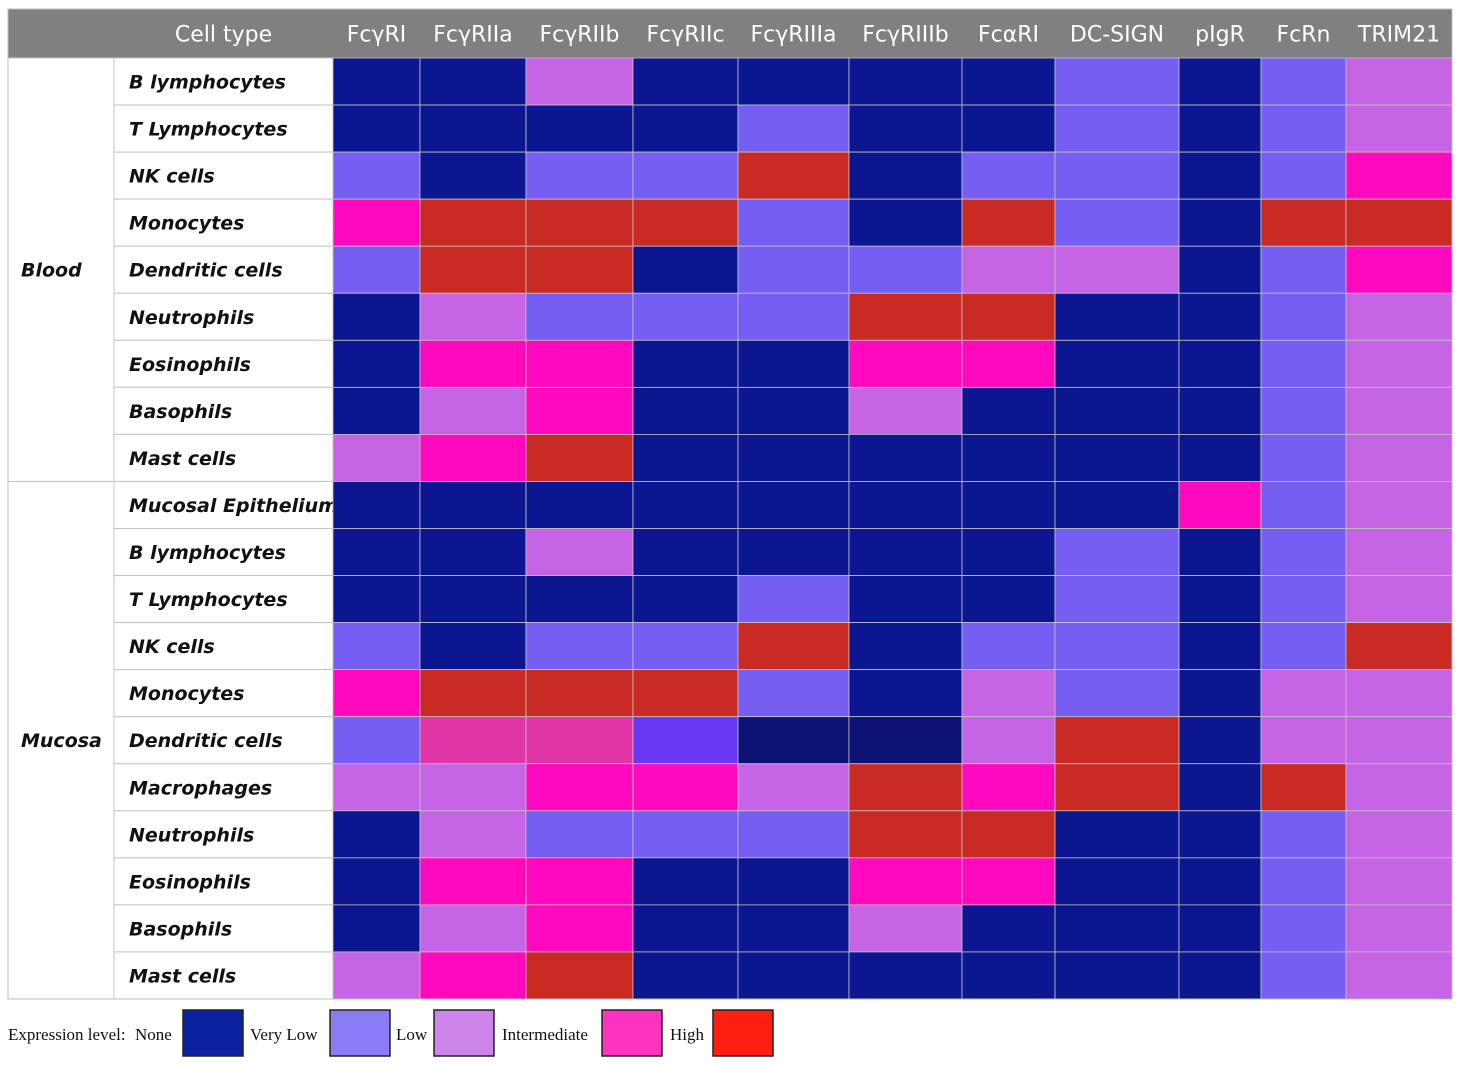 The height and width of the screenshot is (1065, 1460). I want to click on heat-cell-mucosa-eosinophils-fc-riia, so click(473, 881).